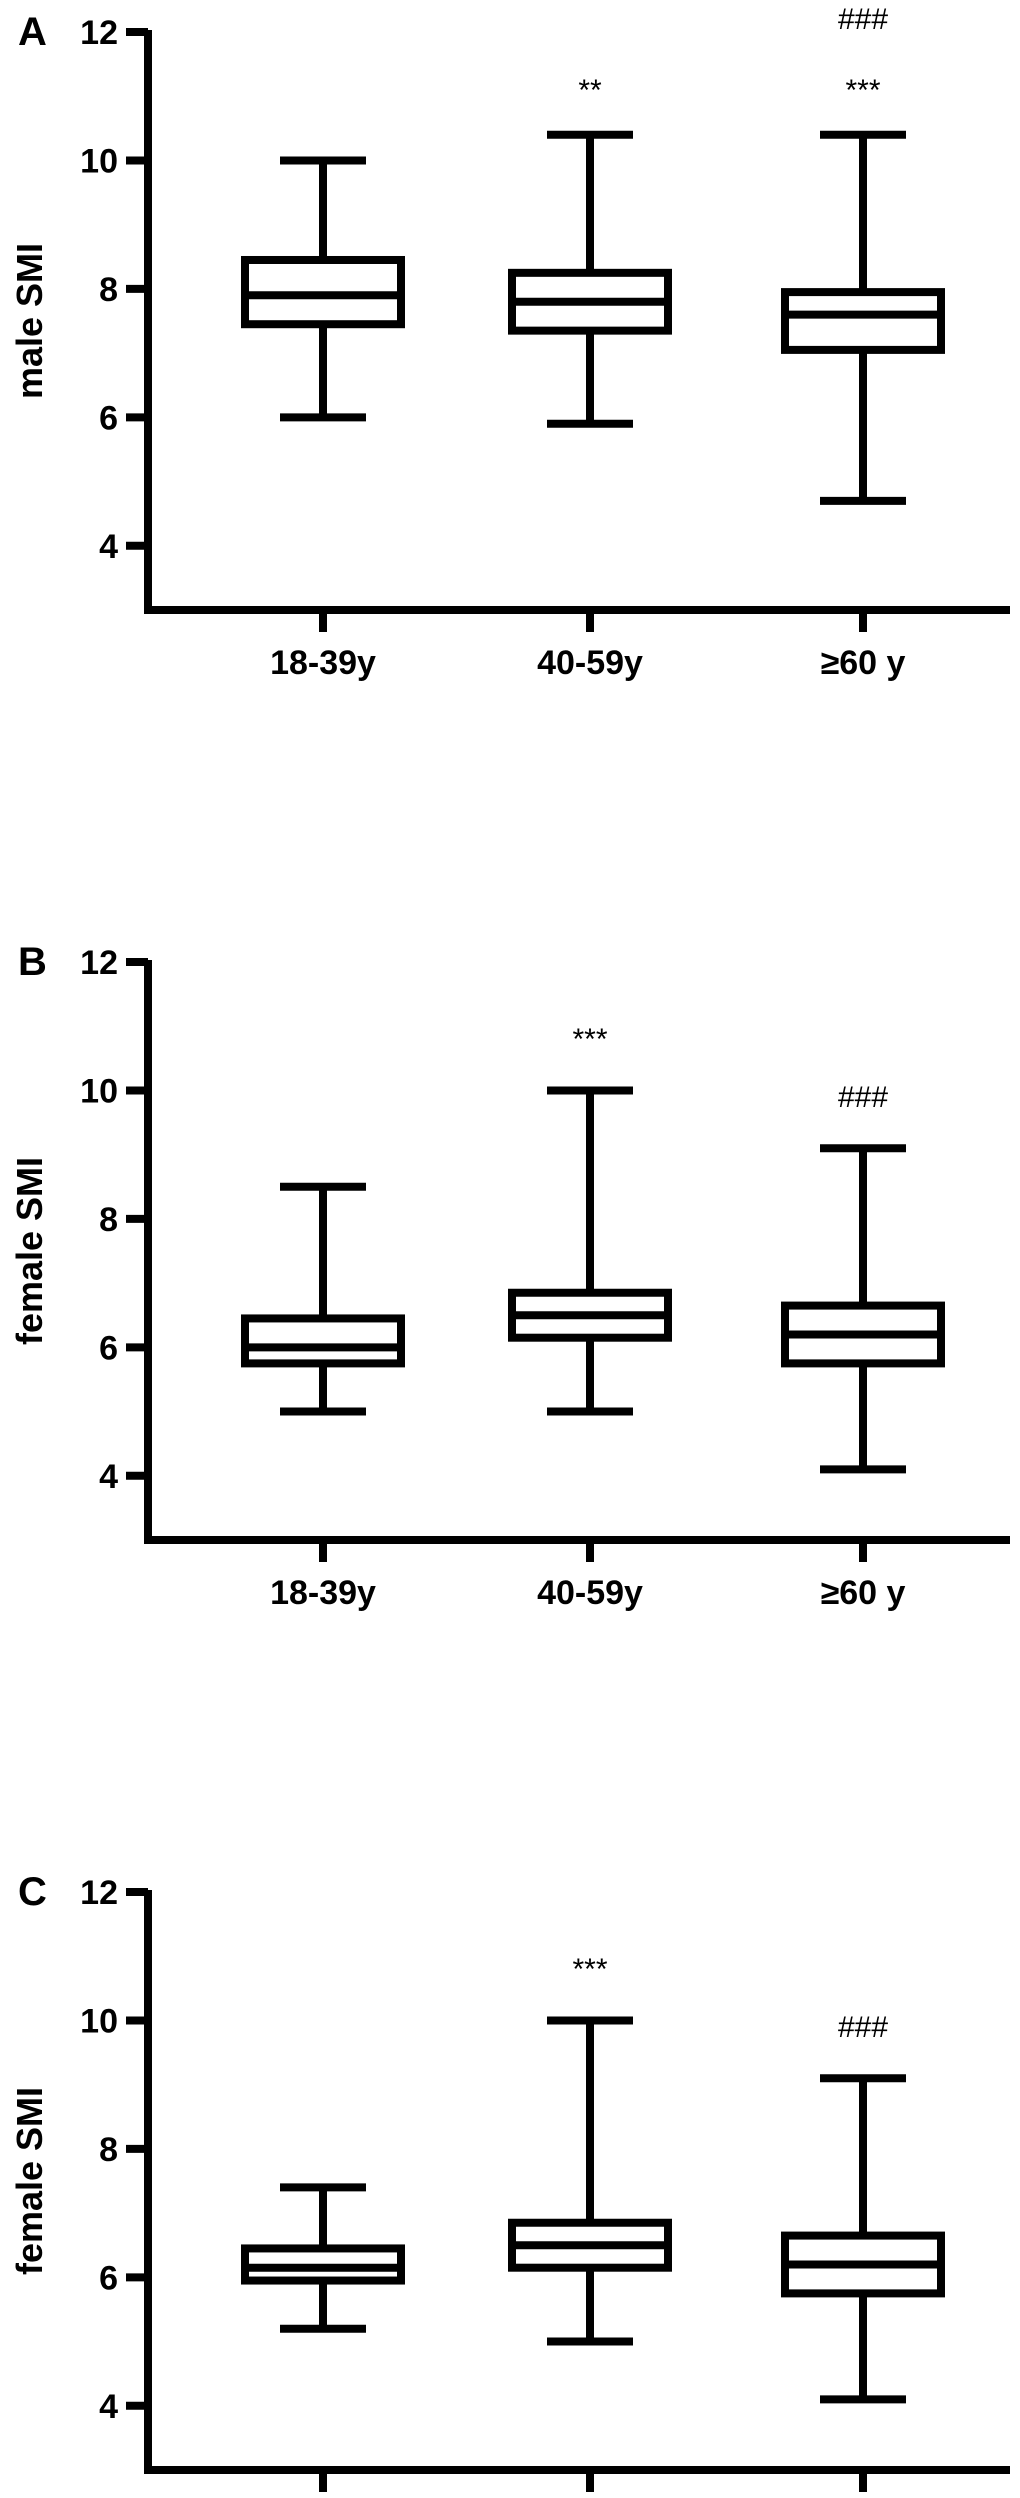 The height and width of the screenshot is (2498, 1020). What do you see at coordinates (32, 962) in the screenshot?
I see `panel-label: B` at bounding box center [32, 962].